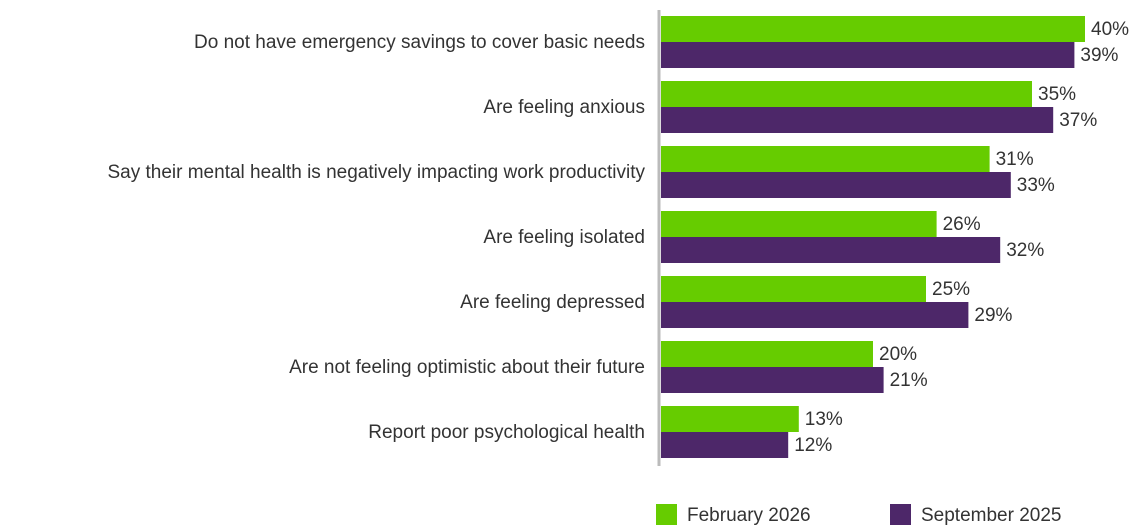 Image resolution: width=1148 pixels, height=526 pixels. What do you see at coordinates (900, 514) in the screenshot?
I see `legend-swatch-september-2025` at bounding box center [900, 514].